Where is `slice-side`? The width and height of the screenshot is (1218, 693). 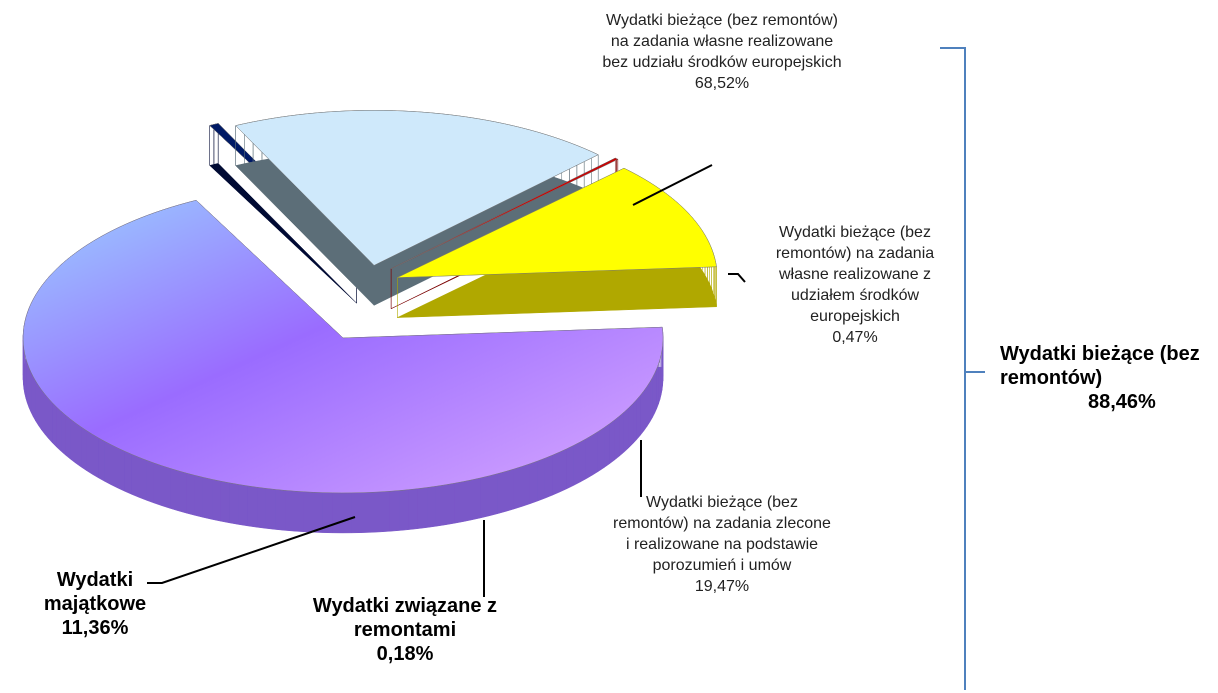 slice-side is located at coordinates (283, 213).